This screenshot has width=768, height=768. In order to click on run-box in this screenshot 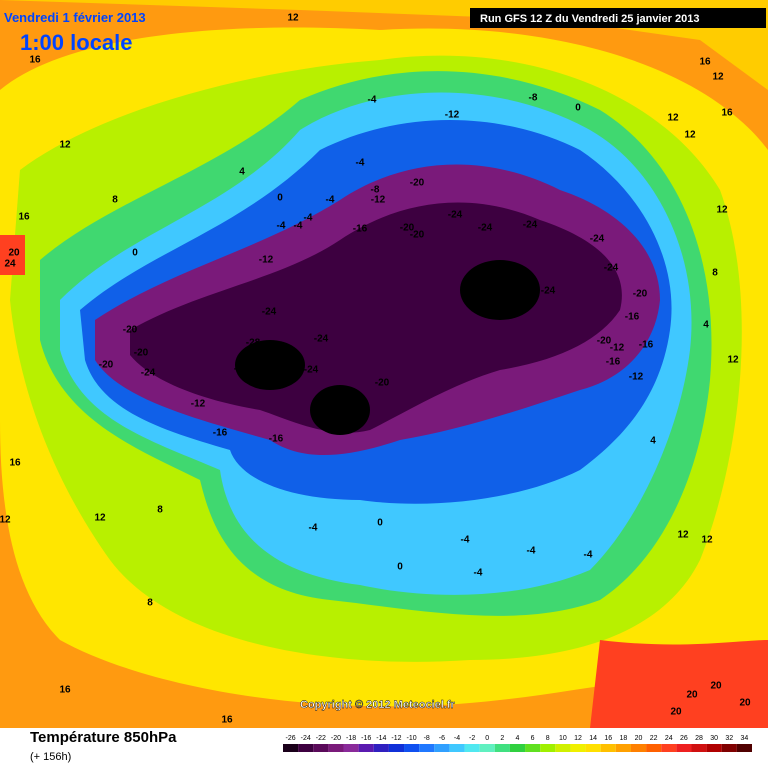, I will do `click(618, 18)`.